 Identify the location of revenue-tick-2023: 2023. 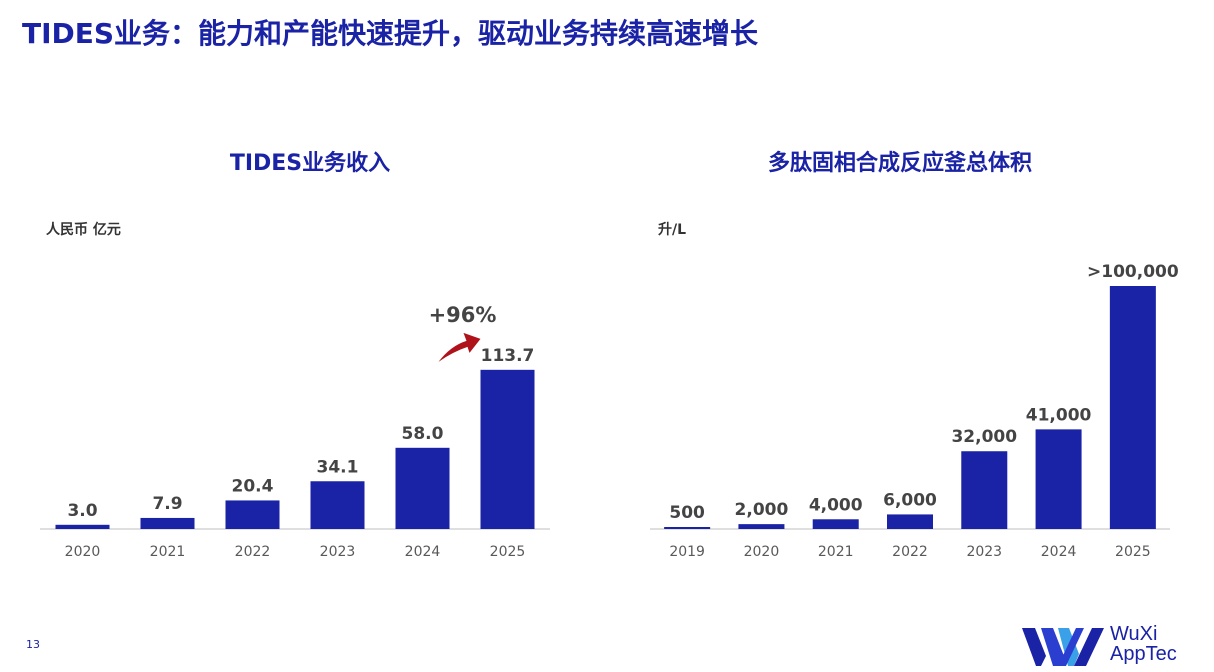
(338, 552).